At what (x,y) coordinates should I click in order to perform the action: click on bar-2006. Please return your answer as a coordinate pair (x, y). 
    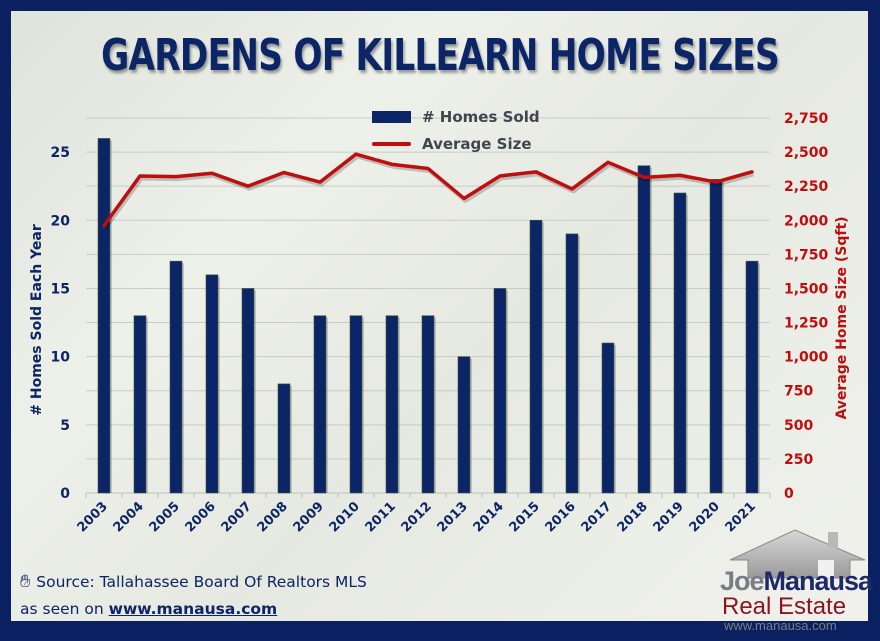
    Looking at the image, I should click on (212, 384).